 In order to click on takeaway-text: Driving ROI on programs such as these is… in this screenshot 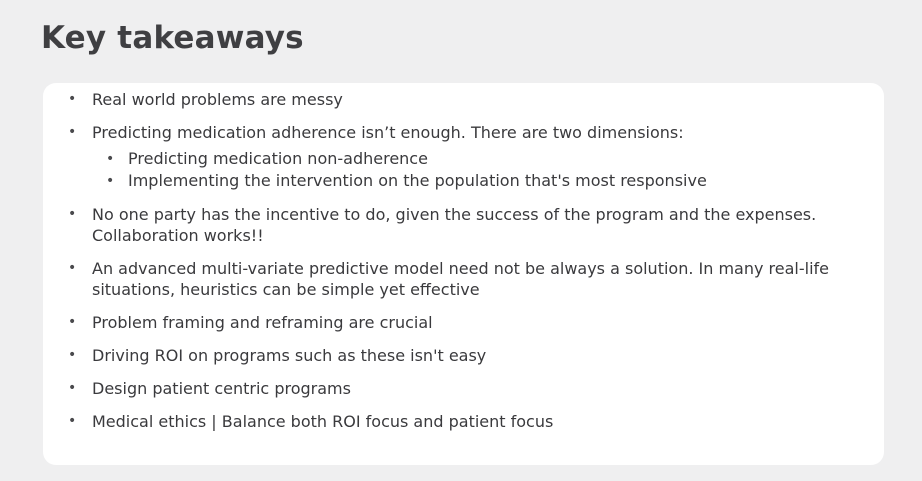, I will do `click(289, 355)`.